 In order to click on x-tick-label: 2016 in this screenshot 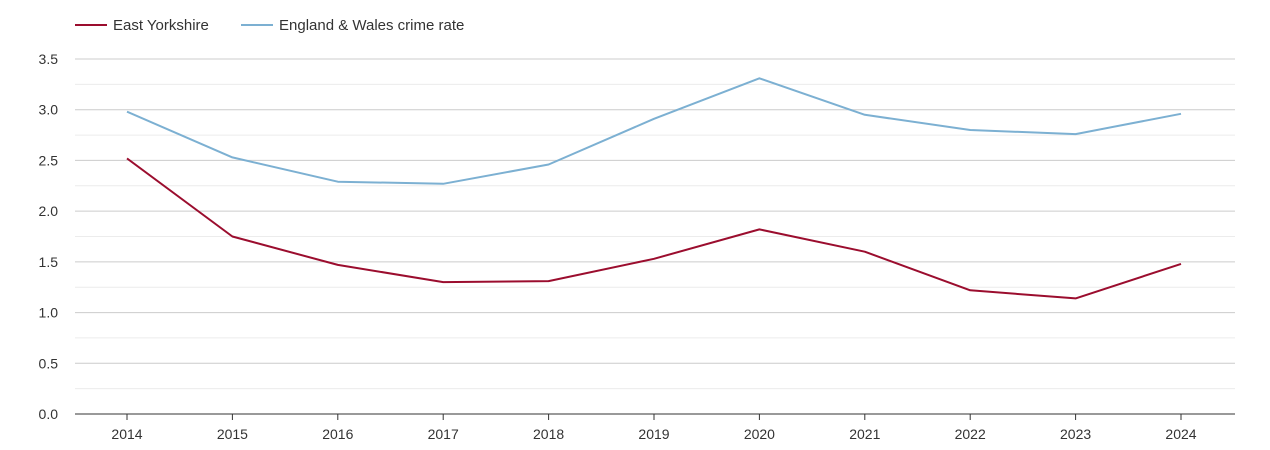, I will do `click(337, 434)`.